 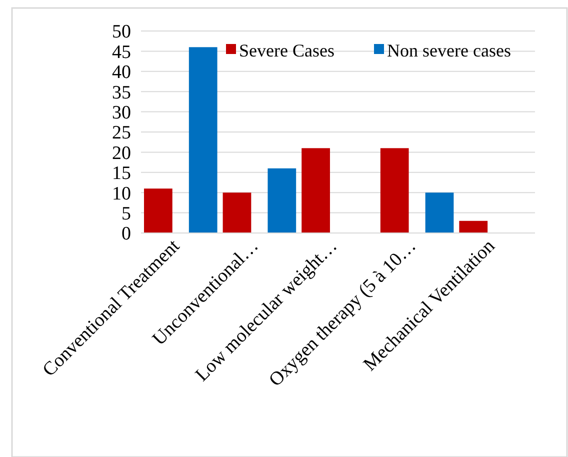 I want to click on y-tick-label: 5, so click(x=126, y=213).